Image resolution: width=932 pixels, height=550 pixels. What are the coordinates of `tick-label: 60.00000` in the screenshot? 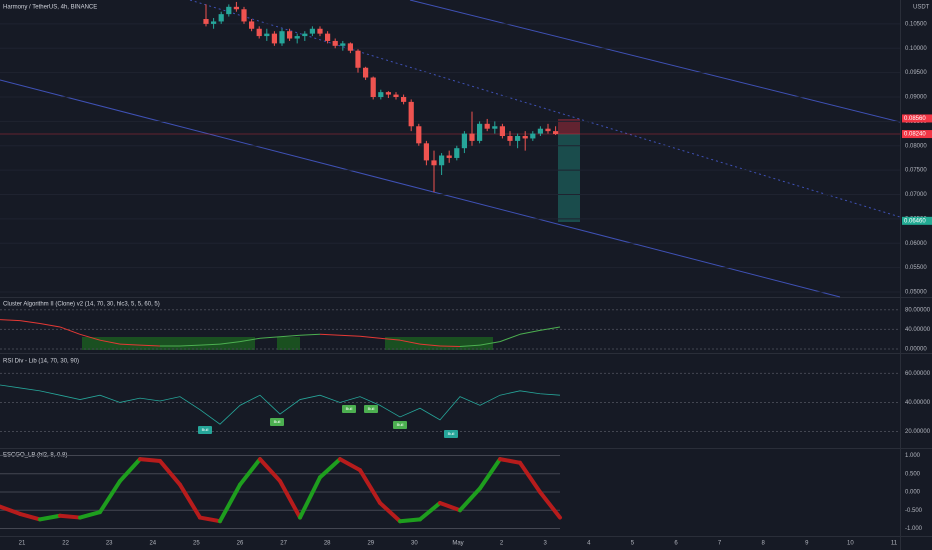 It's located at (918, 374).